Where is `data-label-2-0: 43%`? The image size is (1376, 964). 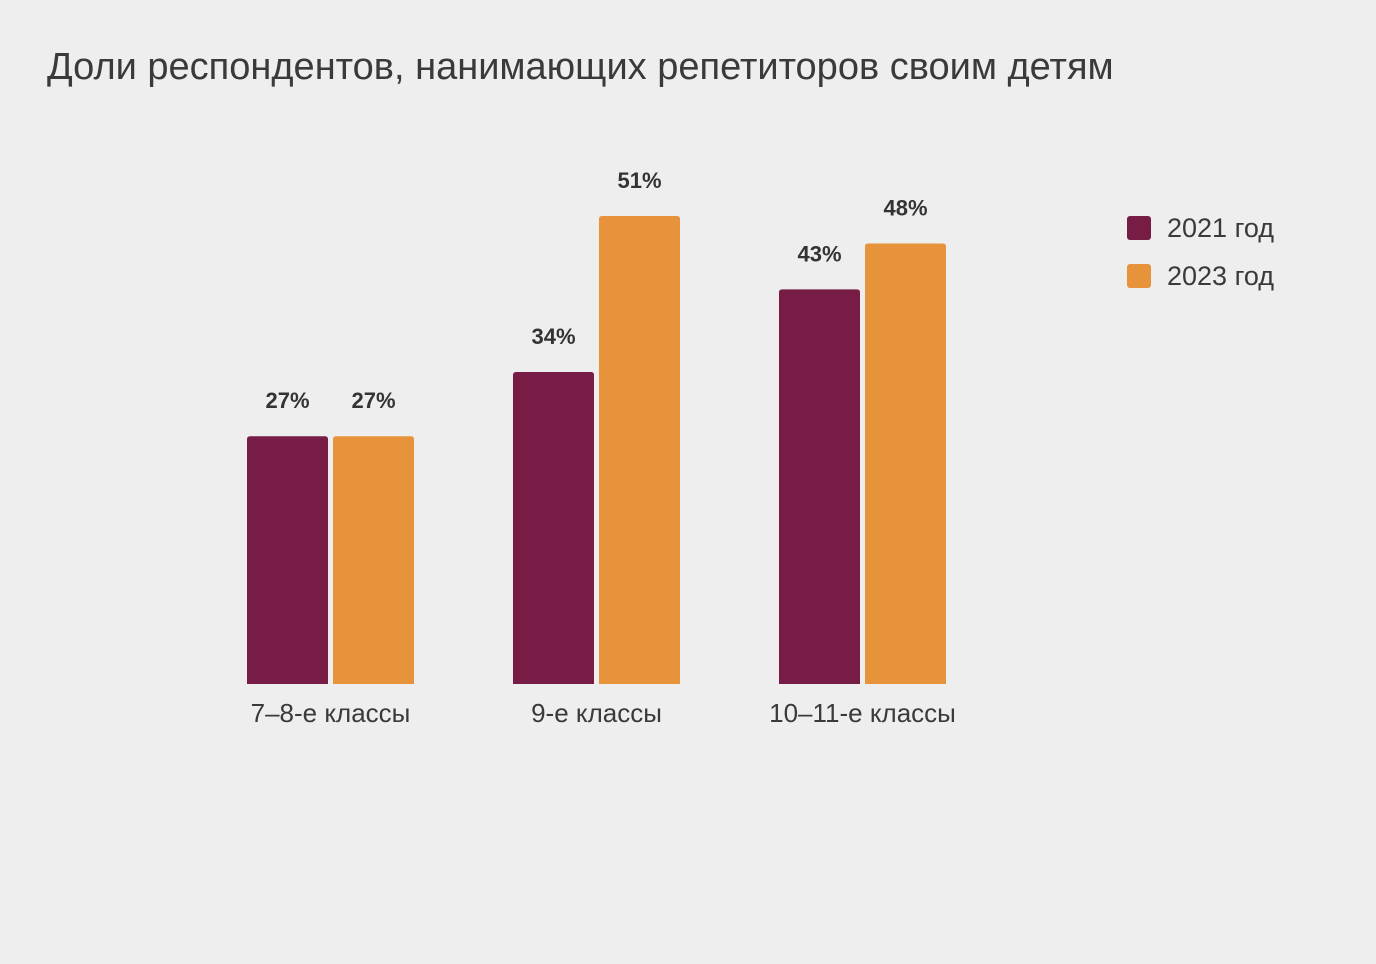
data-label-2-0: 43% is located at coordinates (819, 253).